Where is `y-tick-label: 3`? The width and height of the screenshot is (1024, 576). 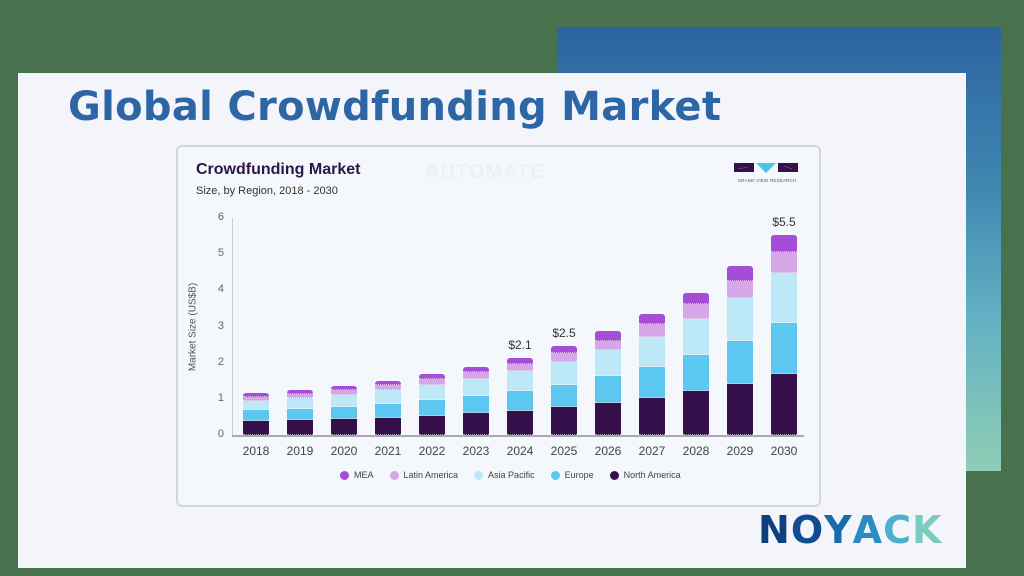
y-tick-label: 3 is located at coordinates (220, 325).